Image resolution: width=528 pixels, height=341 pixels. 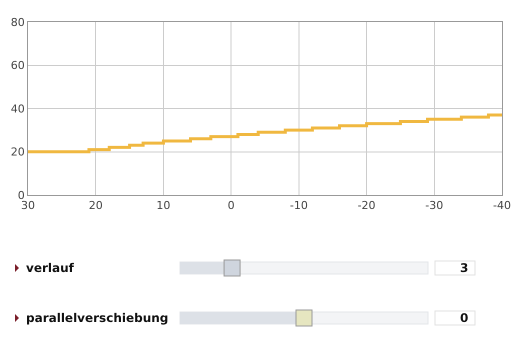 I want to click on x-tick-label: 20, so click(x=95, y=205).